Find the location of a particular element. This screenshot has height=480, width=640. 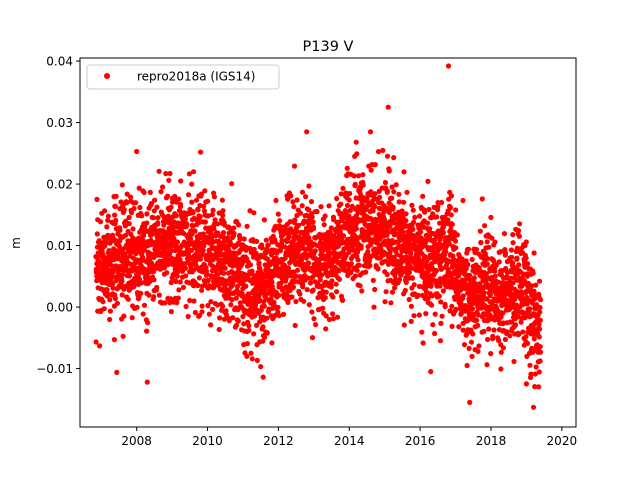

x-tick-label: 2014 is located at coordinates (349, 441).